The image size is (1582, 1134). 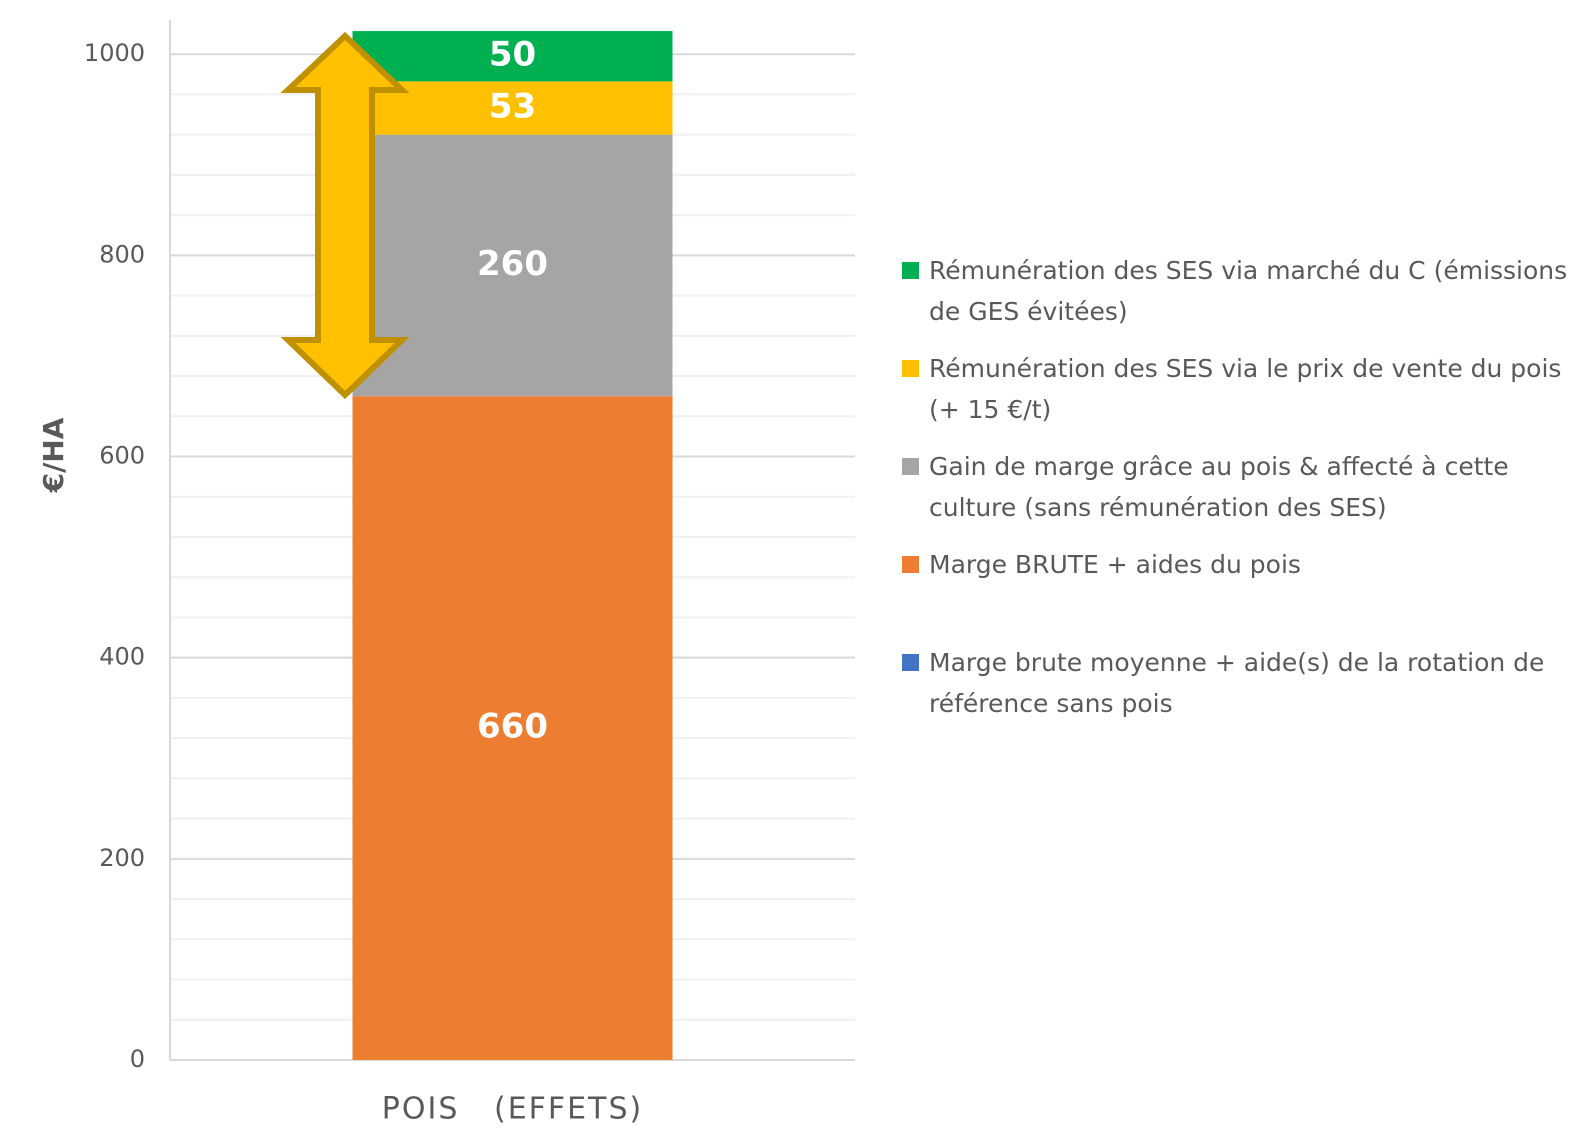 What do you see at coordinates (122, 254) in the screenshot?
I see `y-tick-label: 800` at bounding box center [122, 254].